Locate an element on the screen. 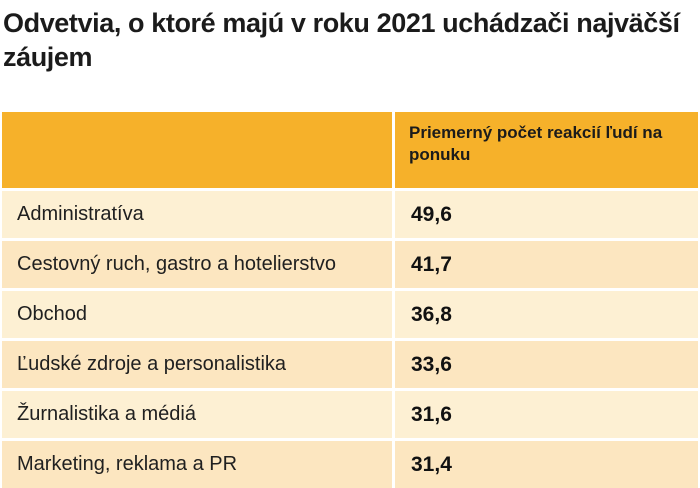 The height and width of the screenshot is (488, 700). header-value-label: Priemerný počet reakcií ľudí na ponuku is located at coordinates (545, 150).